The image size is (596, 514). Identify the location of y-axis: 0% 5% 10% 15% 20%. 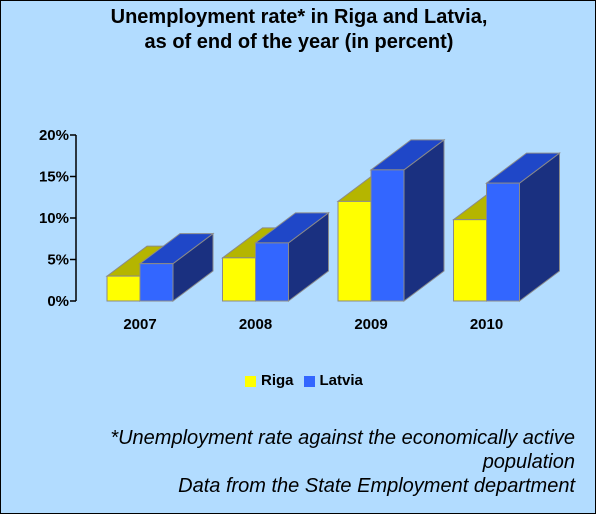
(58, 218).